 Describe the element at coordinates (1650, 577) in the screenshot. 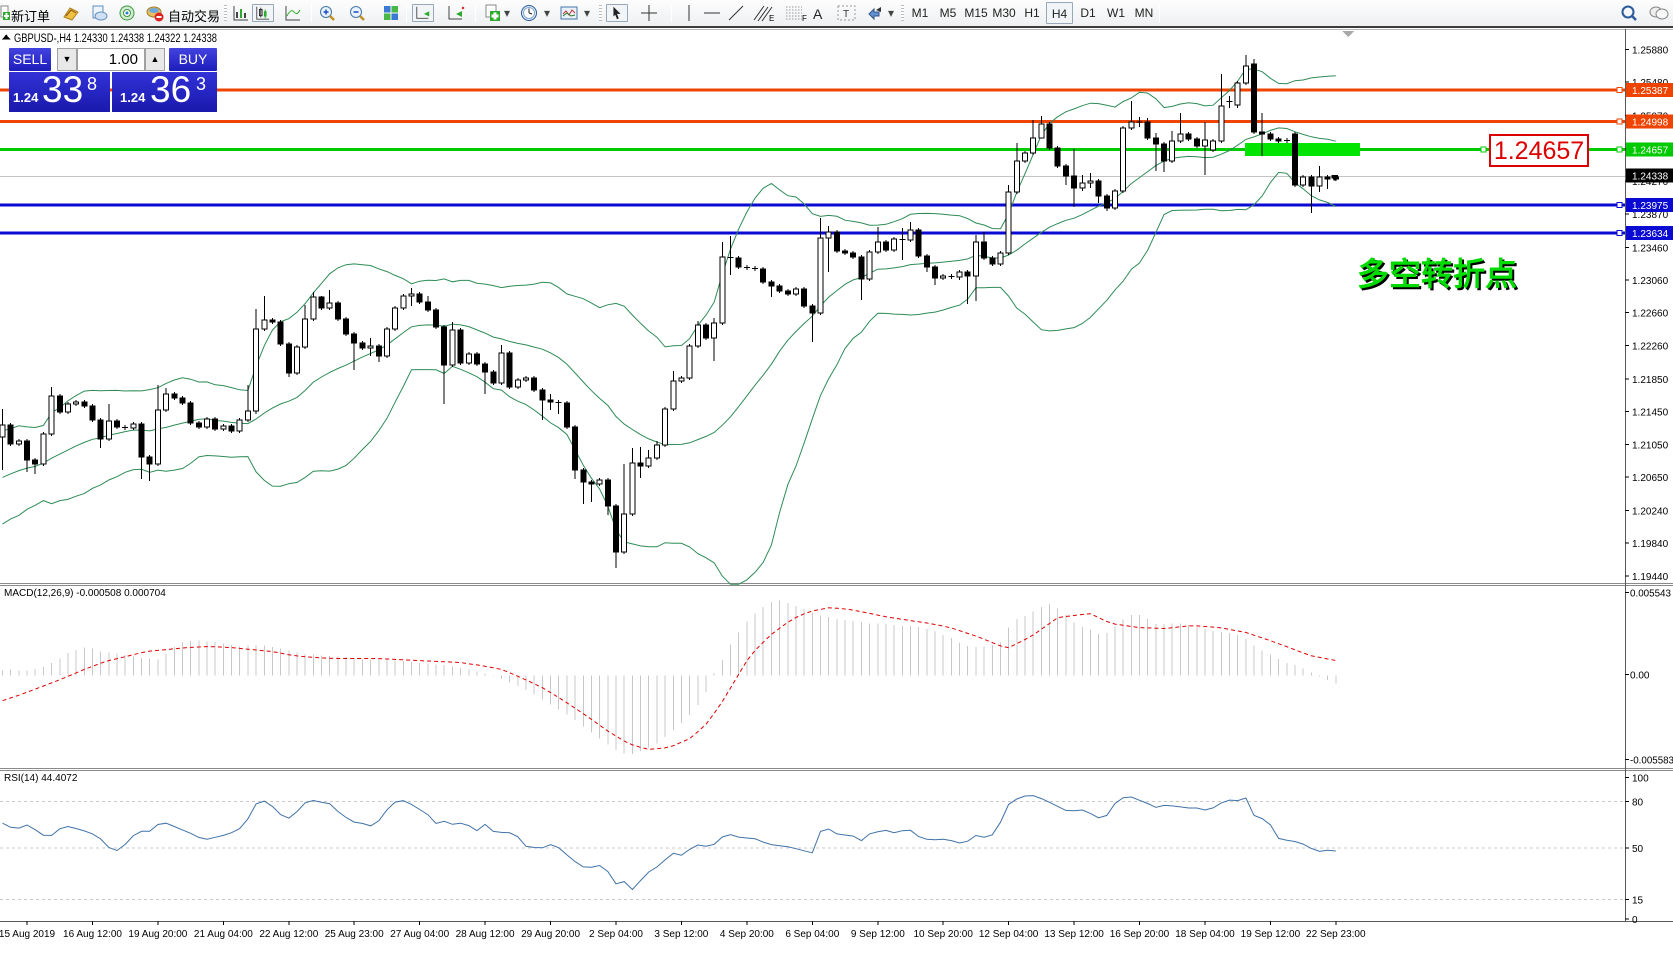

I see `svg-text: 1.19440` at that location.